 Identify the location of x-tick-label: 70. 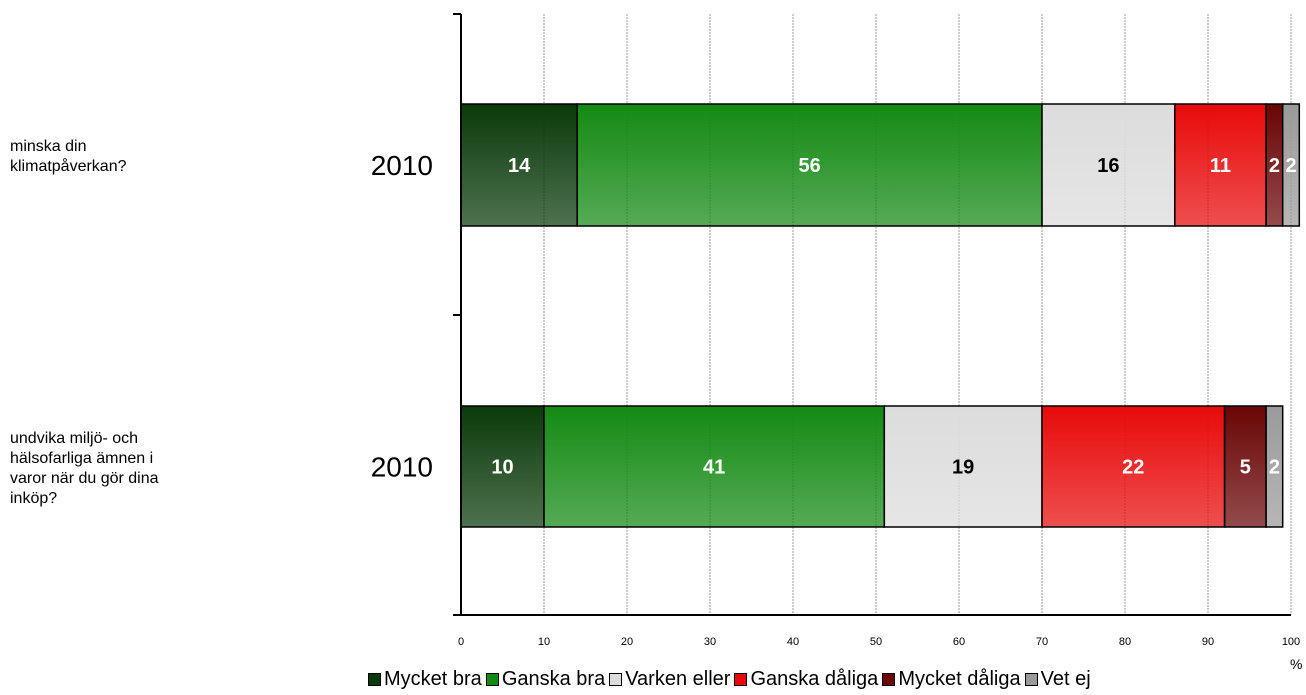
(1042, 642).